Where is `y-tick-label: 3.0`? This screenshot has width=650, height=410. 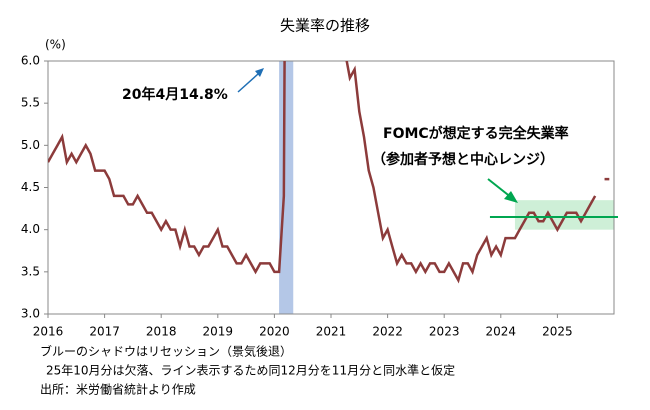
y-tick-label: 3.0 is located at coordinates (30, 314).